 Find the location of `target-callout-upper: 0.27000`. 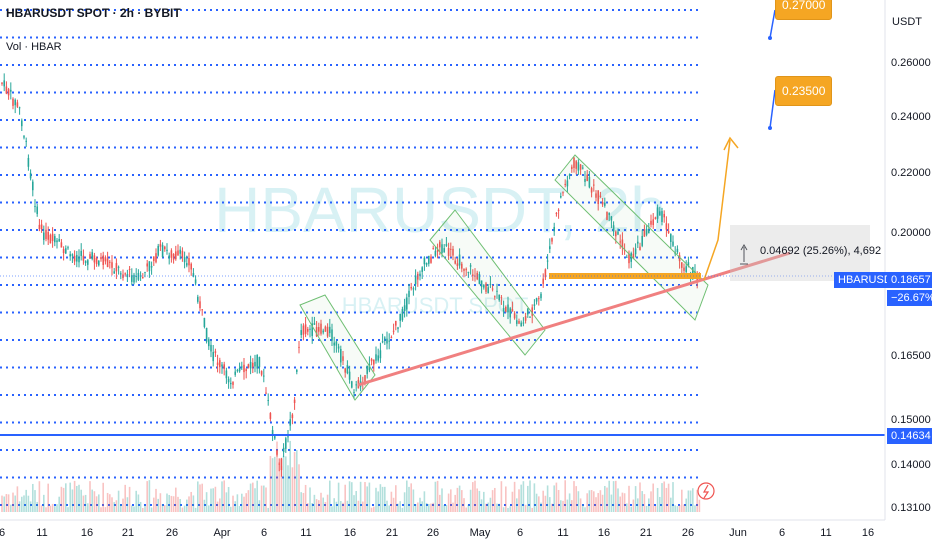

target-callout-upper: 0.27000 is located at coordinates (804, 10).